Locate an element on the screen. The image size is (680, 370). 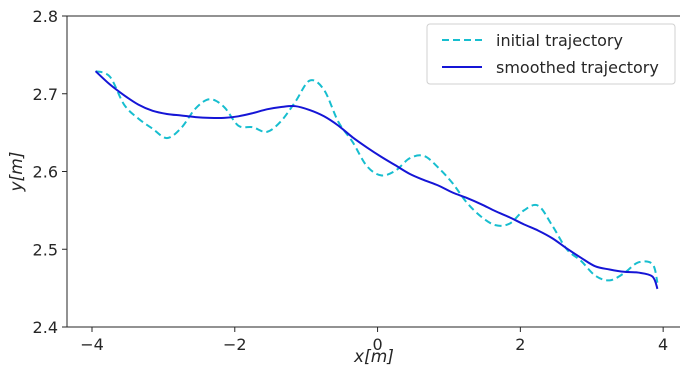
y-tick-label: 2.5 is located at coordinates (45, 249).